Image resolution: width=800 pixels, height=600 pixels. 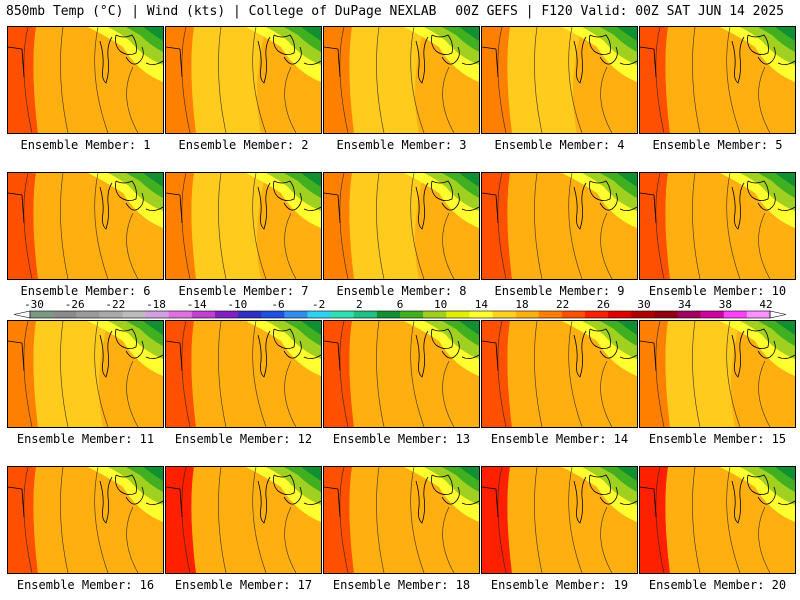 I want to click on ensemble-member-panel: Ensemble Member: 3, so click(x=401, y=89).